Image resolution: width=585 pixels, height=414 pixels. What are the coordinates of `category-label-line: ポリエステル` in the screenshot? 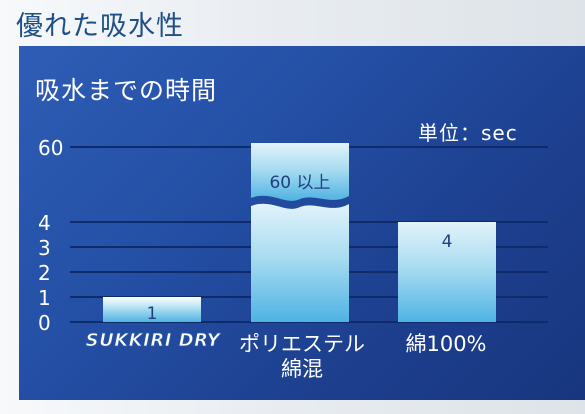 It's located at (302, 344).